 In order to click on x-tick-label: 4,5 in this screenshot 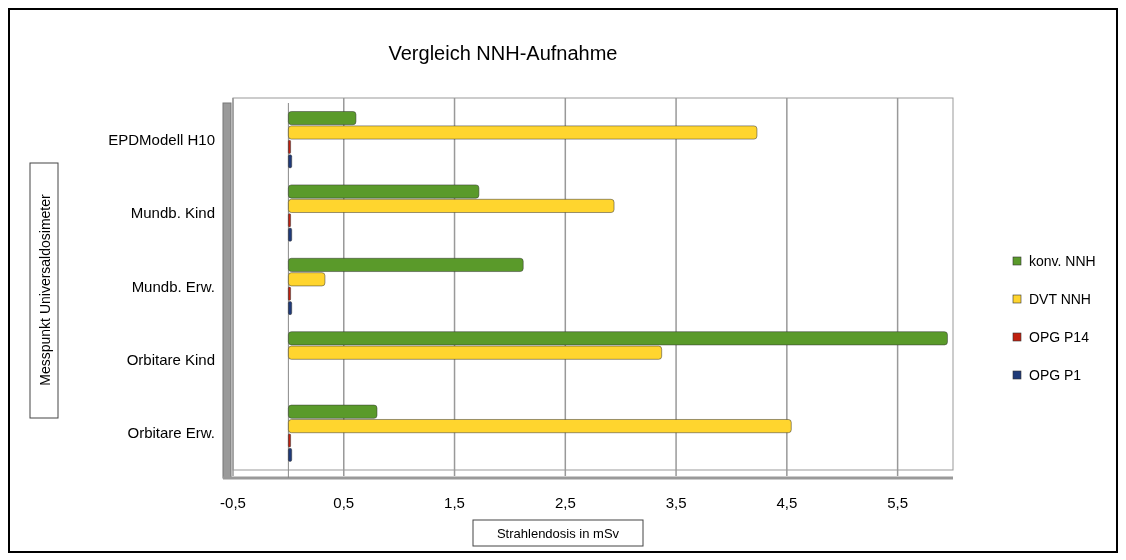, I will do `click(787, 502)`.